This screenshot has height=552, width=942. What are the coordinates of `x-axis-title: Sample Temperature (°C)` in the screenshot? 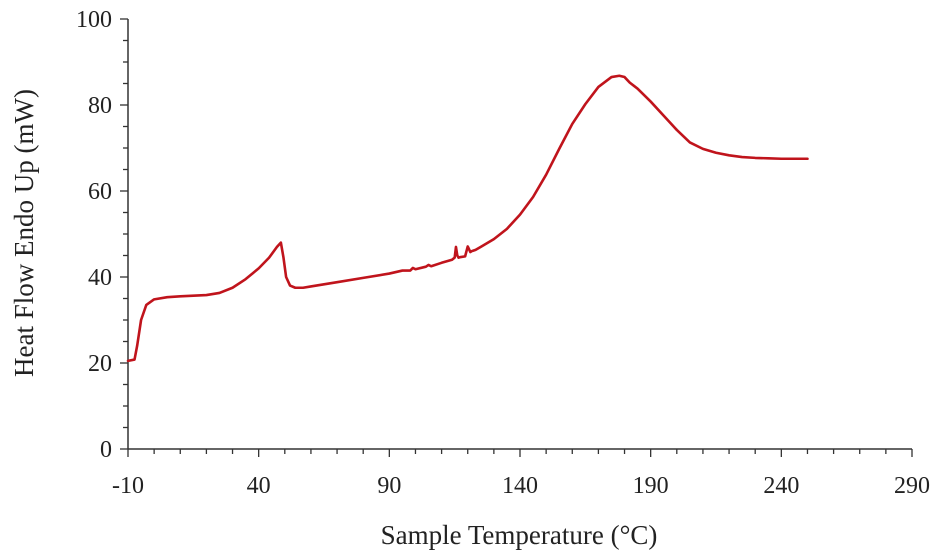 It's located at (519, 535).